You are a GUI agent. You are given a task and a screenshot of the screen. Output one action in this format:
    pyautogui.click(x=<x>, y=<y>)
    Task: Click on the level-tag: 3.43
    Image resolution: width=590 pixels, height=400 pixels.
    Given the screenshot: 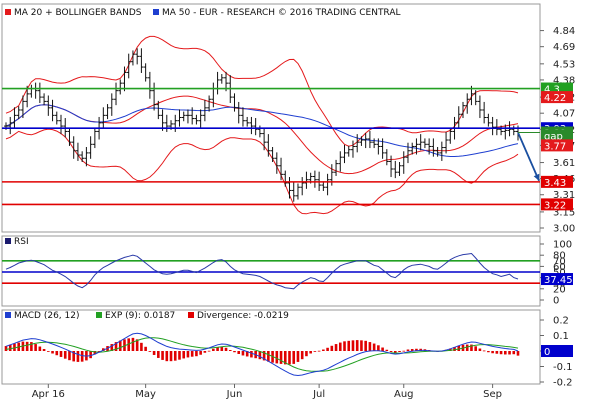 What is the action you would take?
    pyautogui.click(x=557, y=182)
    